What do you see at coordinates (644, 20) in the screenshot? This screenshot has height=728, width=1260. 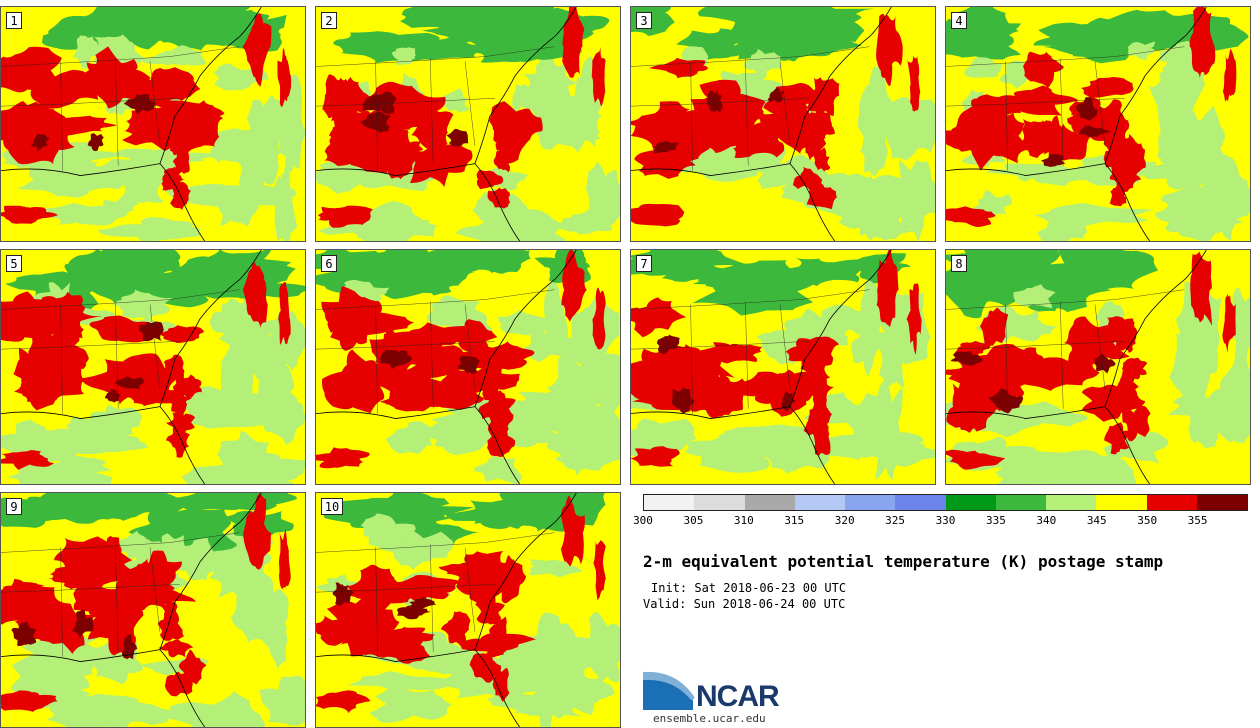 I see `member-label-3: 3` at bounding box center [644, 20].